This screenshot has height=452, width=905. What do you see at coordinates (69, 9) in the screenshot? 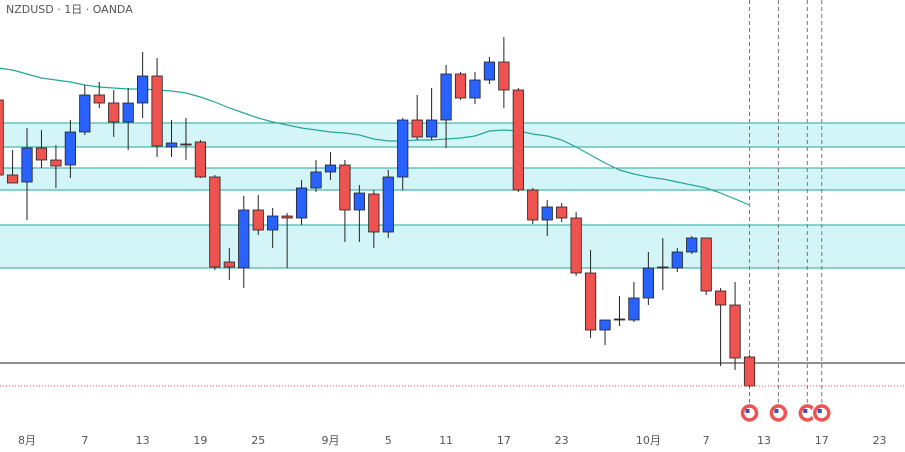
I see `chart-title: NZDUSD · 1日 · OANDA` at bounding box center [69, 9].